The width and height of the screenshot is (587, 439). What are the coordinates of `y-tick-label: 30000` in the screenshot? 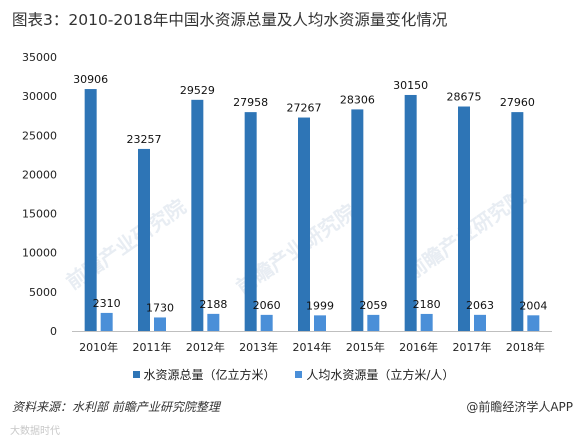 It's located at (39, 96).